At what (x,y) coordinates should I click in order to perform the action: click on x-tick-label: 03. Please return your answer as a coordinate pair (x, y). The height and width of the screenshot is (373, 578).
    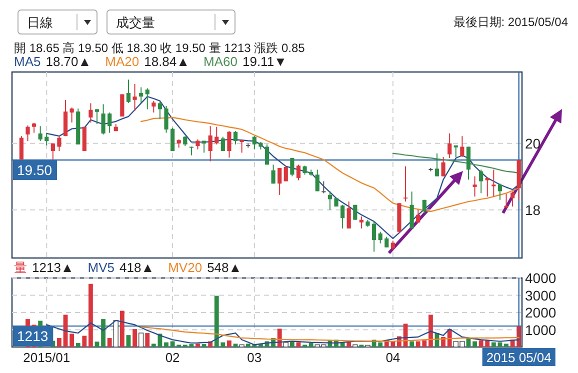
    Looking at the image, I should click on (254, 357).